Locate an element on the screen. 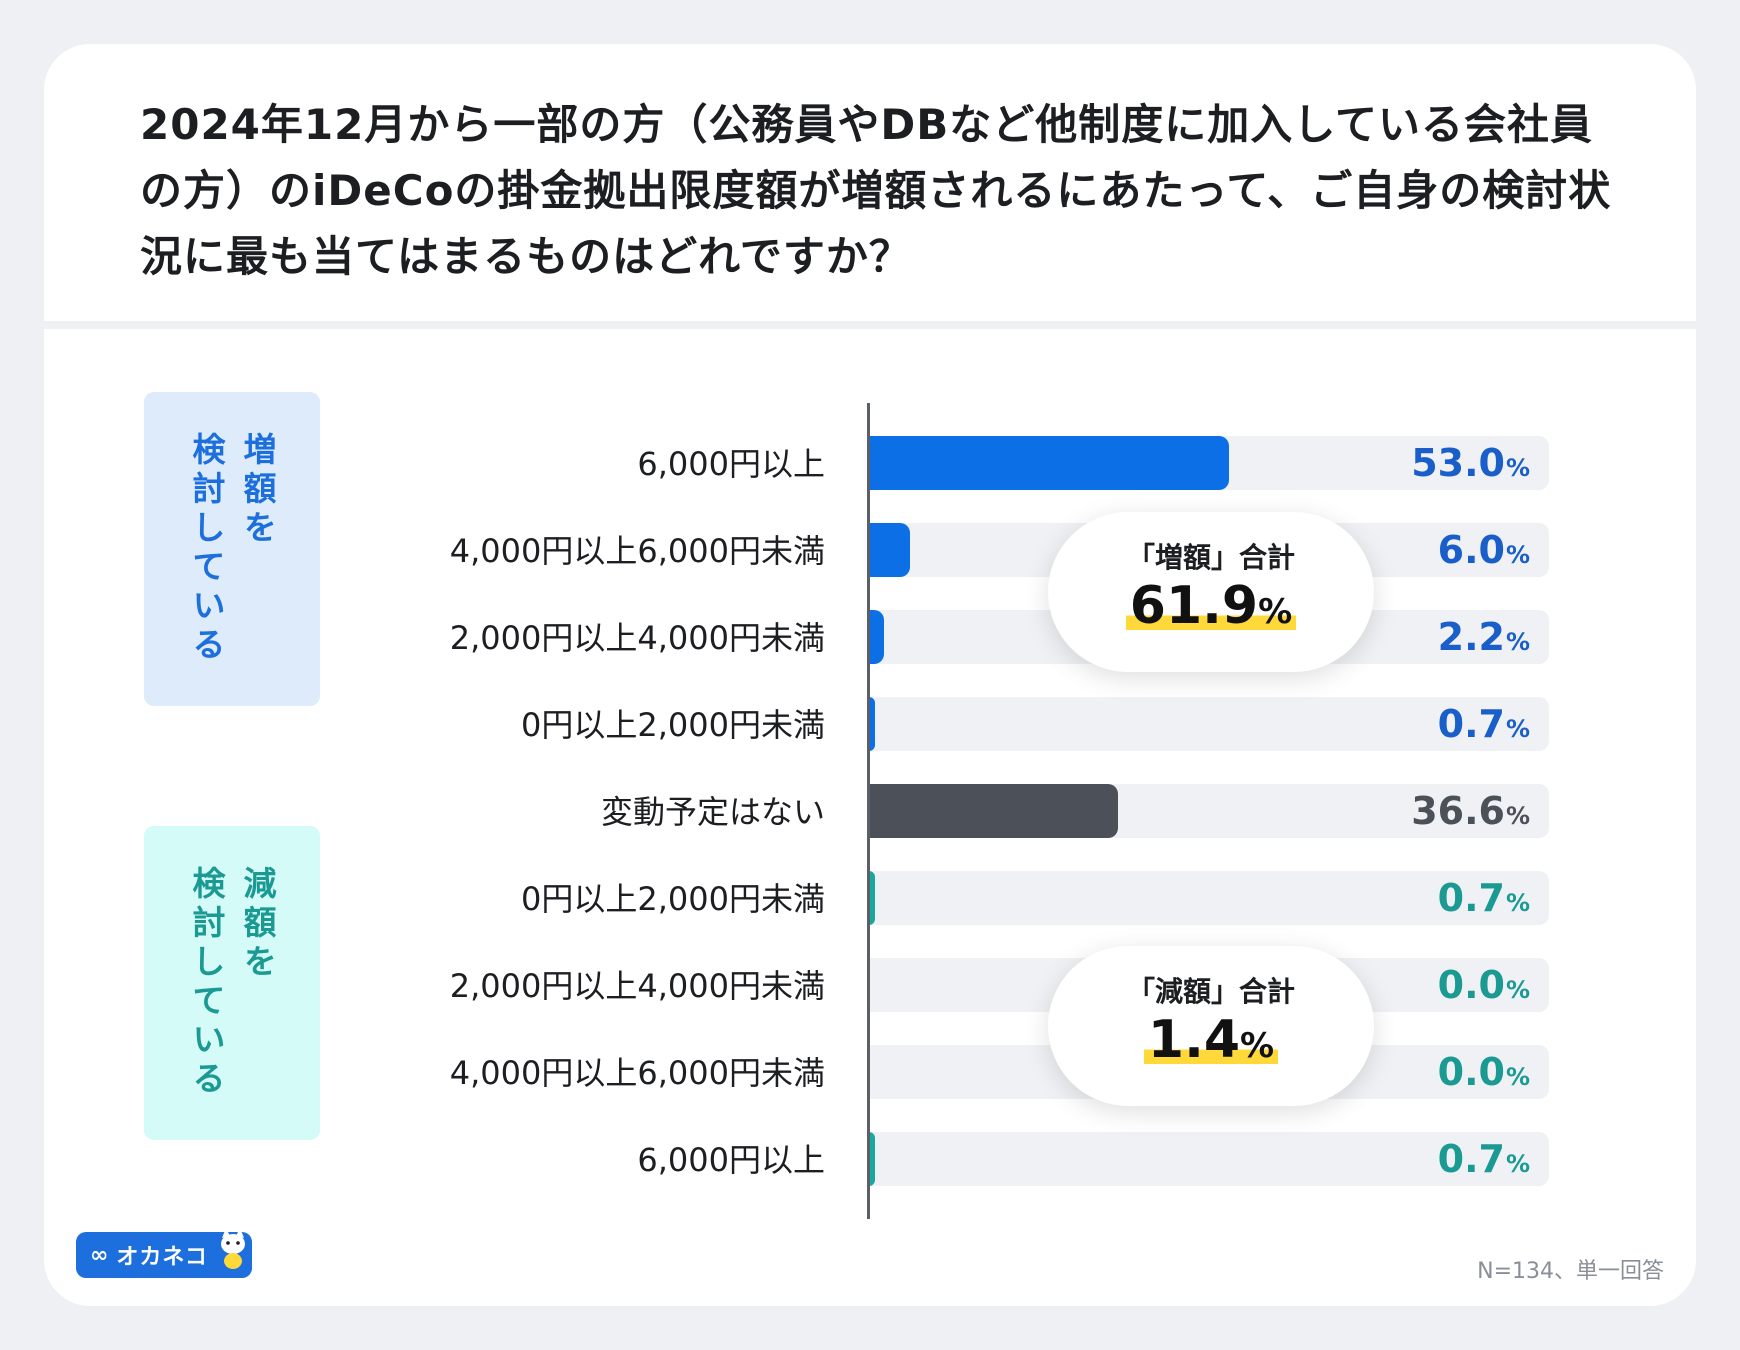  value-label: 53.0% is located at coordinates (1470, 463).